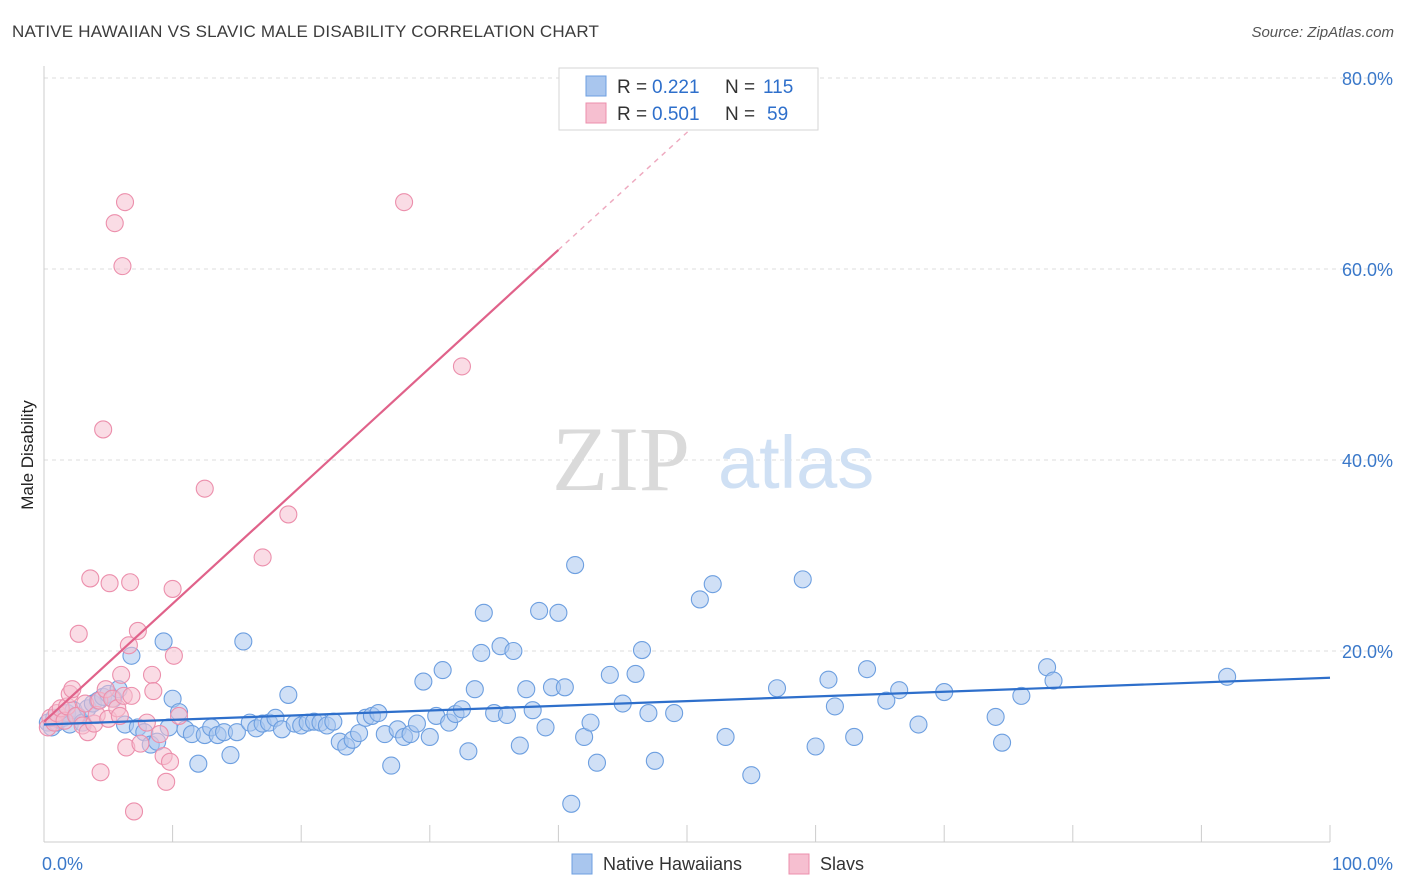 The height and width of the screenshot is (892, 1406). Describe the element at coordinates (596, 113) in the screenshot. I see `legend-swatch-pink` at that location.